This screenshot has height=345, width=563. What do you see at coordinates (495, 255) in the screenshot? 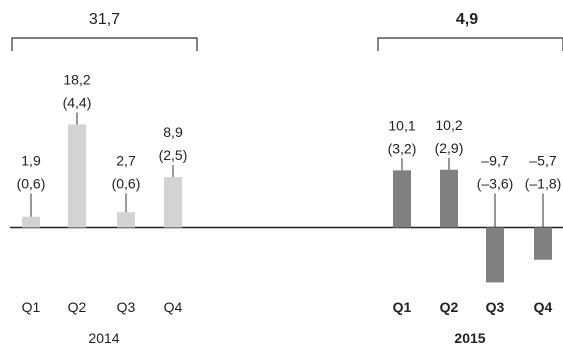
I see `bar-2015-q3` at bounding box center [495, 255].